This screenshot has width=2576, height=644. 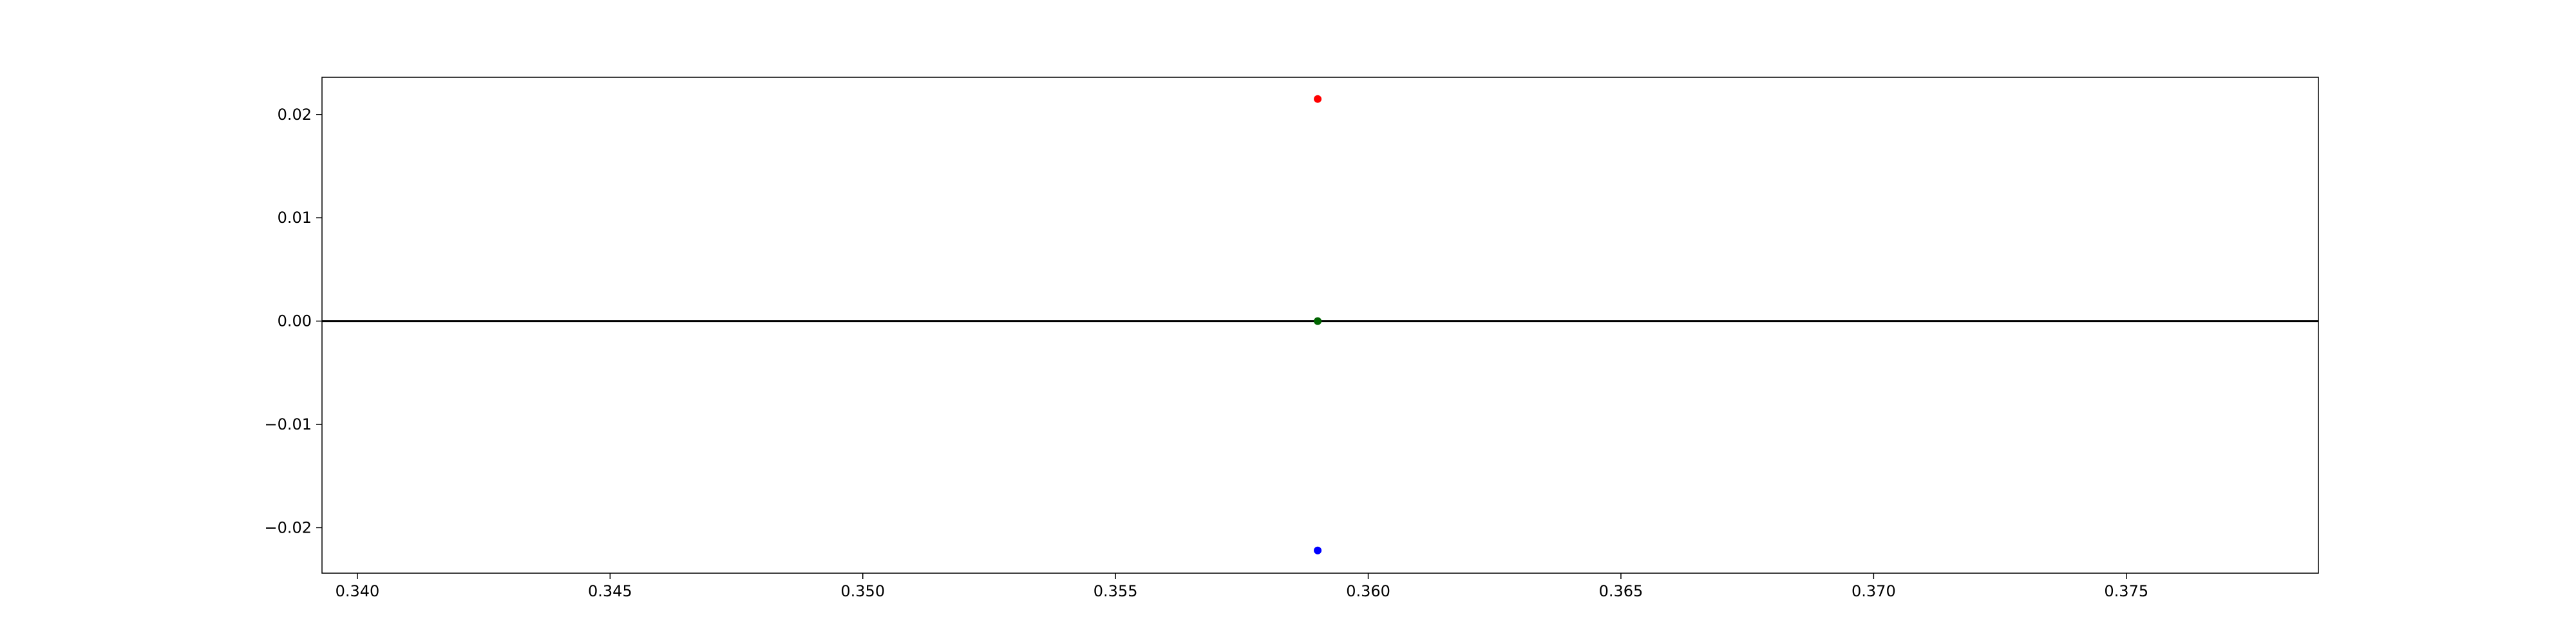 What do you see at coordinates (610, 591) in the screenshot?
I see `x-tick-label: 0.345` at bounding box center [610, 591].